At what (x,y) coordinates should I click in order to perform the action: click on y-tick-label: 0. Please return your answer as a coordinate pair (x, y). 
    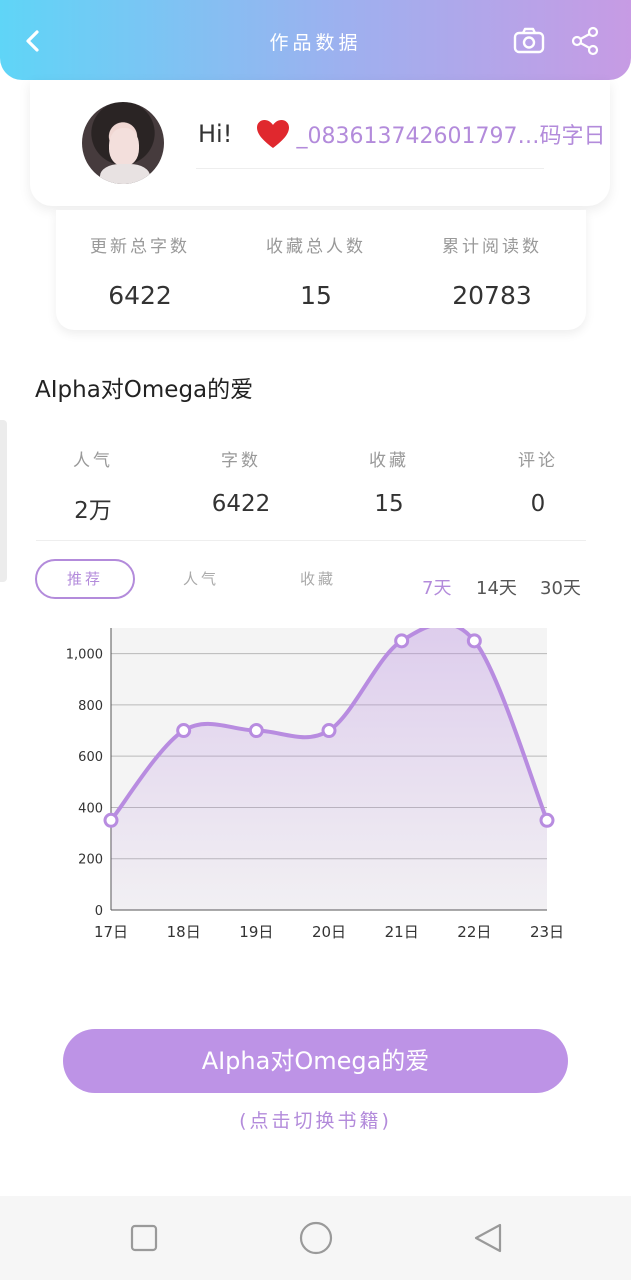
    Looking at the image, I should click on (99, 911).